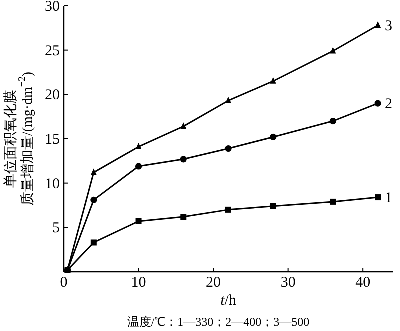 The height and width of the screenshot is (331, 400). What do you see at coordinates (389, 198) in the screenshot?
I see `series-label: 1` at bounding box center [389, 198].